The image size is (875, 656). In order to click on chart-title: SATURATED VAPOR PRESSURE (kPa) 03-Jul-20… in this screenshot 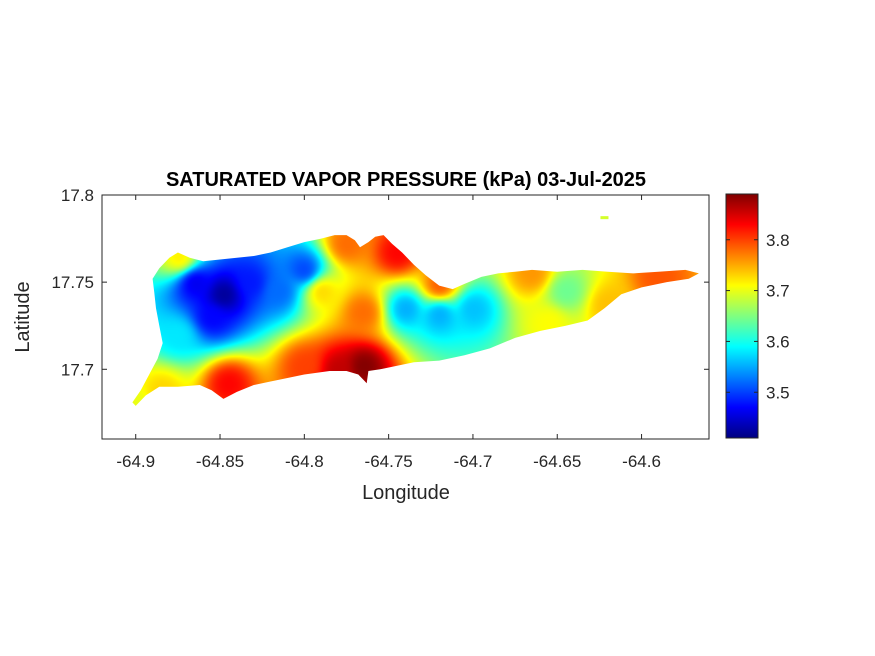, I will do `click(406, 180)`.